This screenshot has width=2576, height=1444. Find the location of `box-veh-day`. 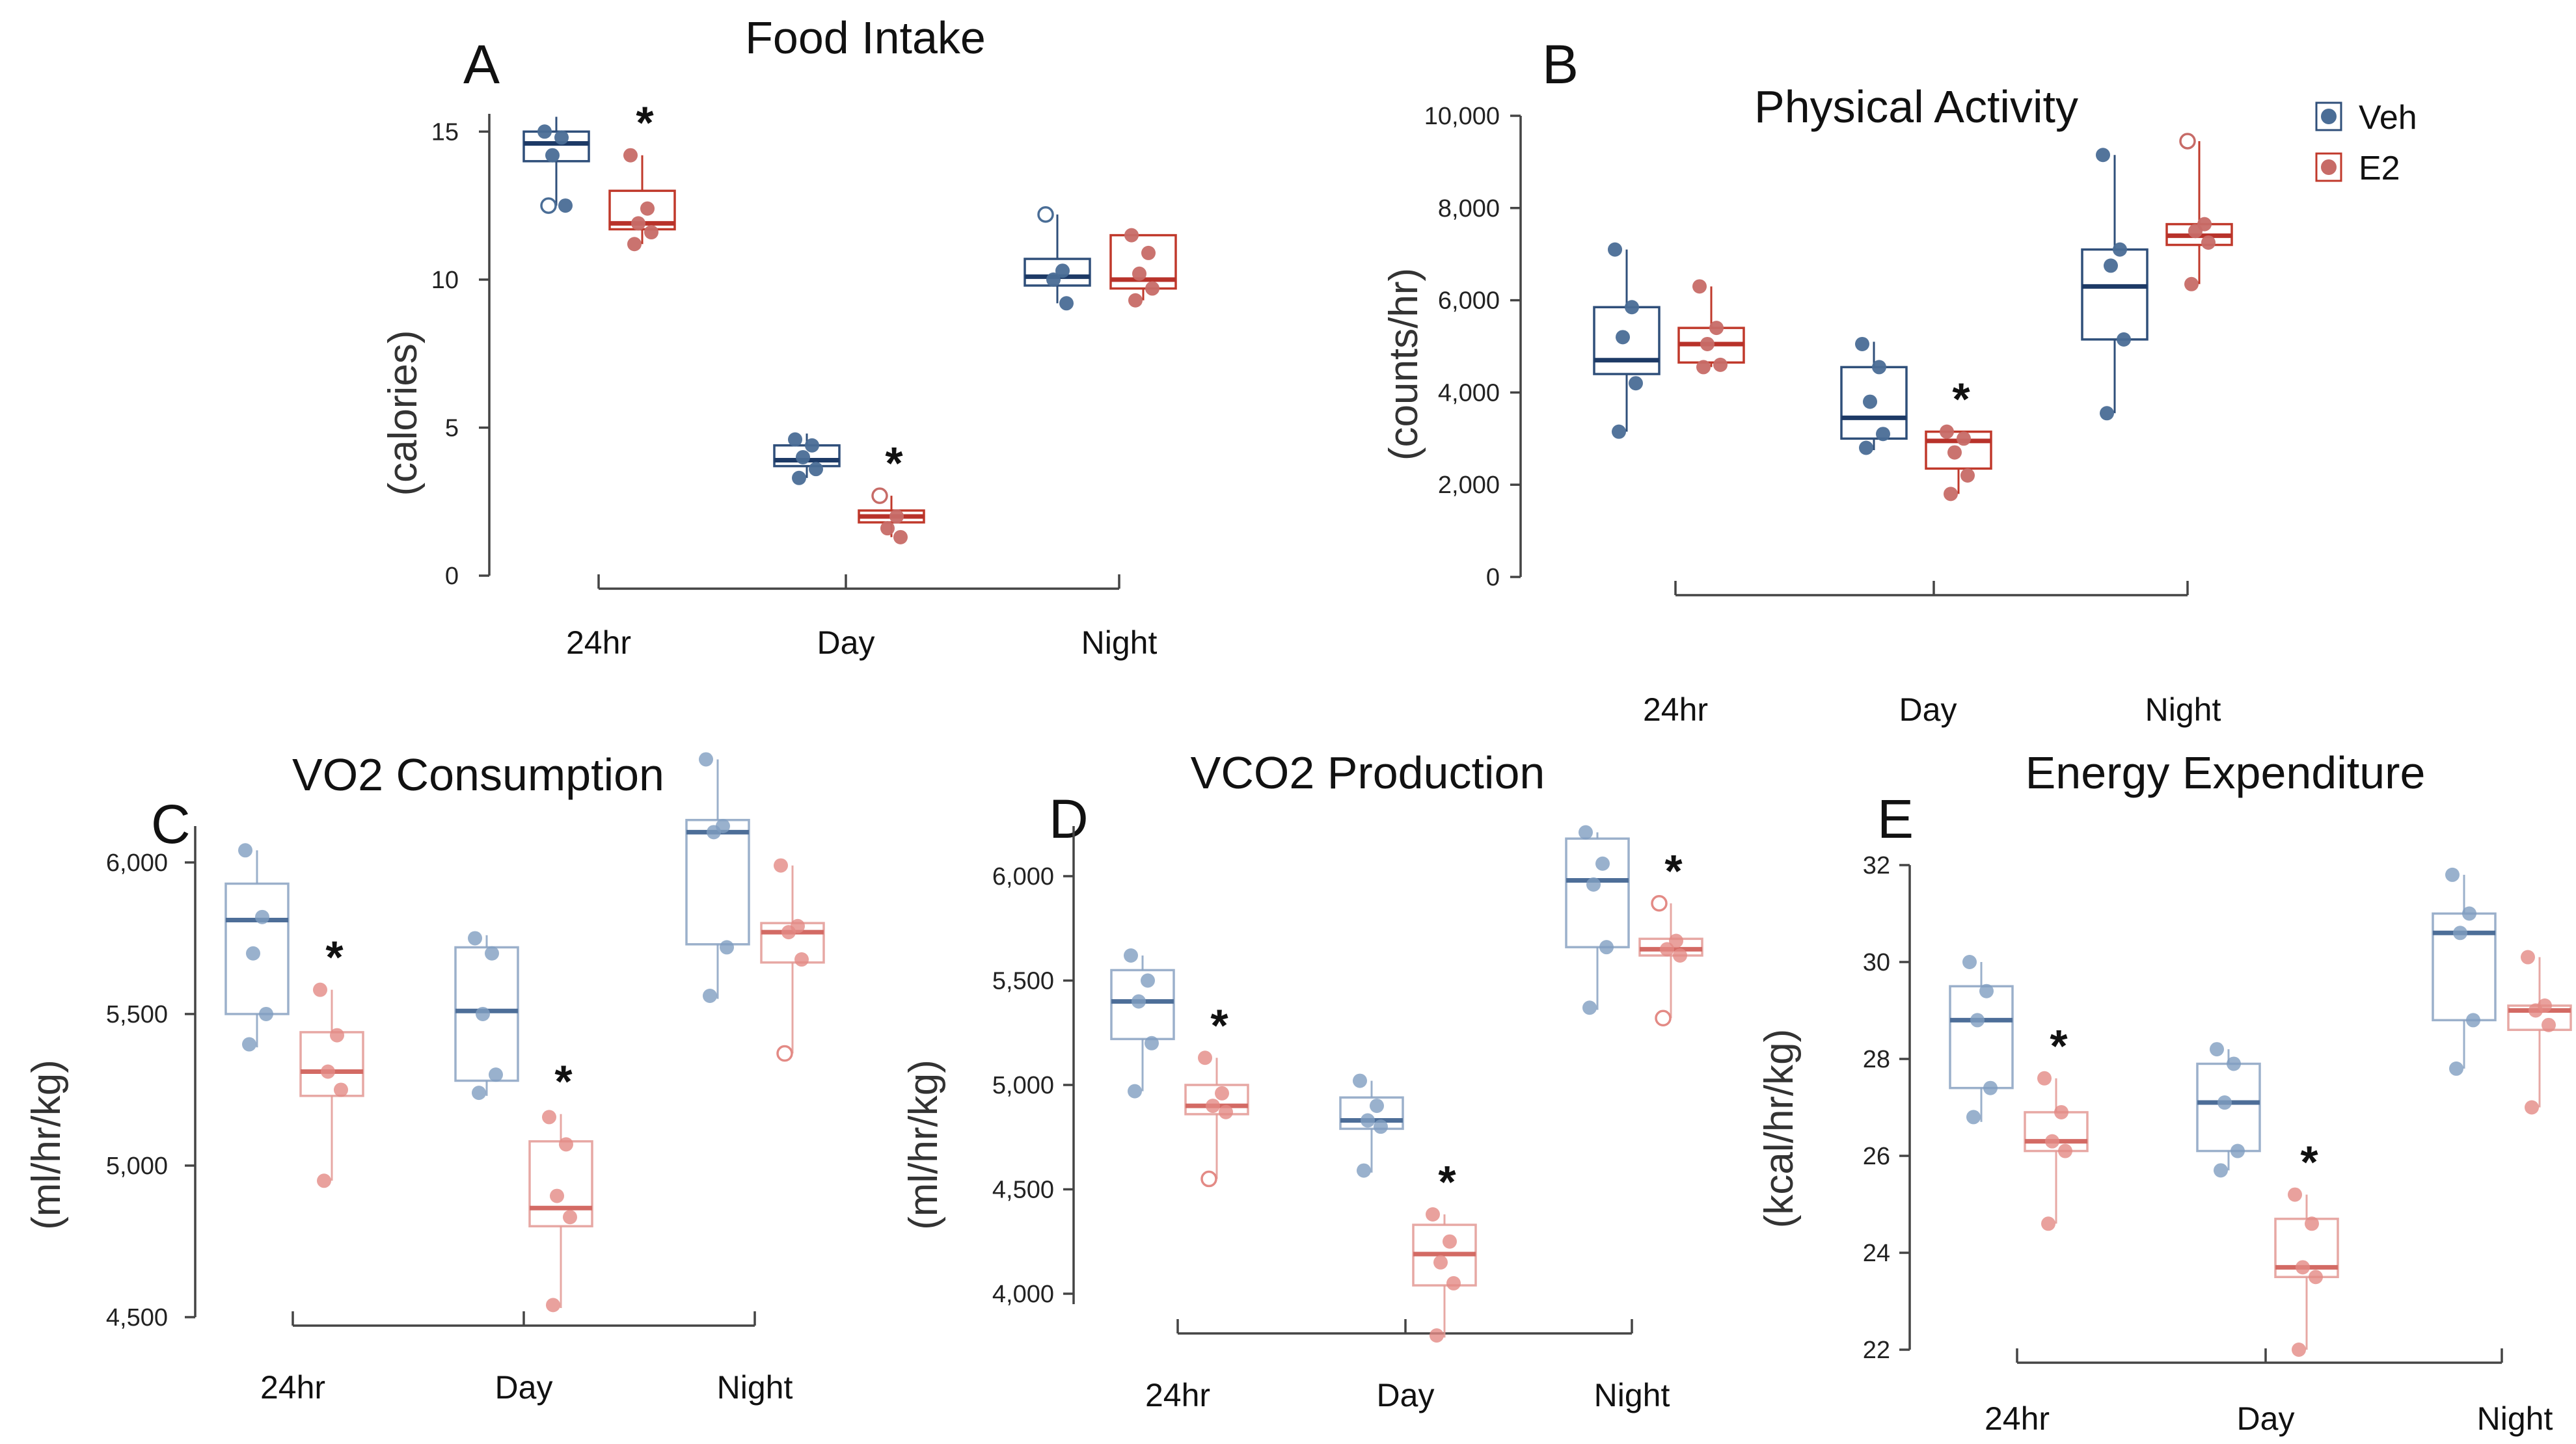

box-veh-day is located at coordinates (2228, 1110).